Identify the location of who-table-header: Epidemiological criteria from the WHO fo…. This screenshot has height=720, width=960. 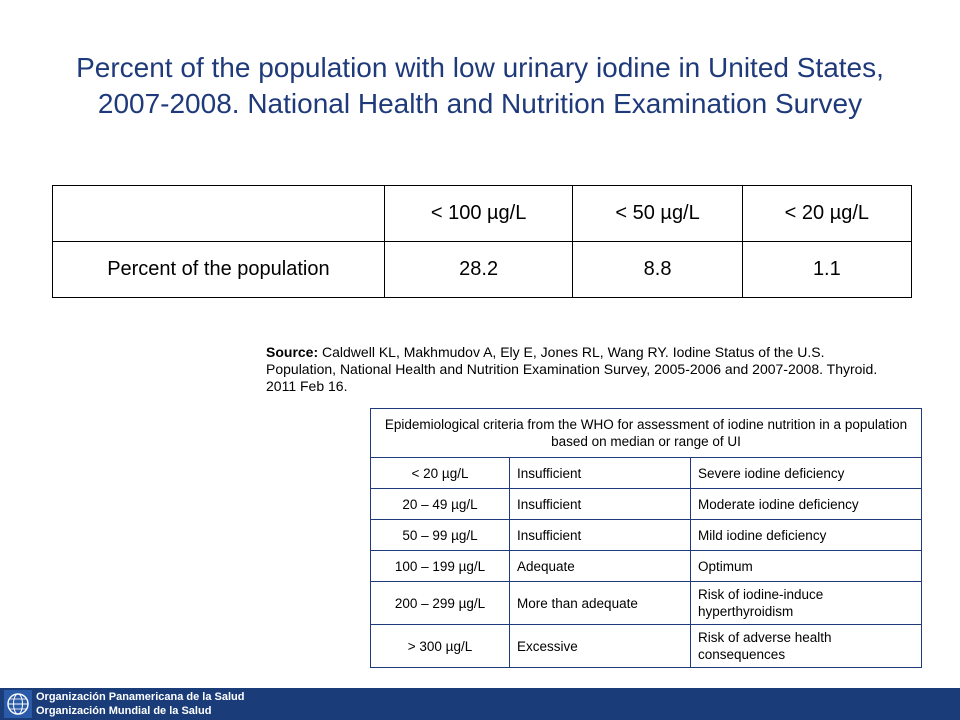
(646, 433).